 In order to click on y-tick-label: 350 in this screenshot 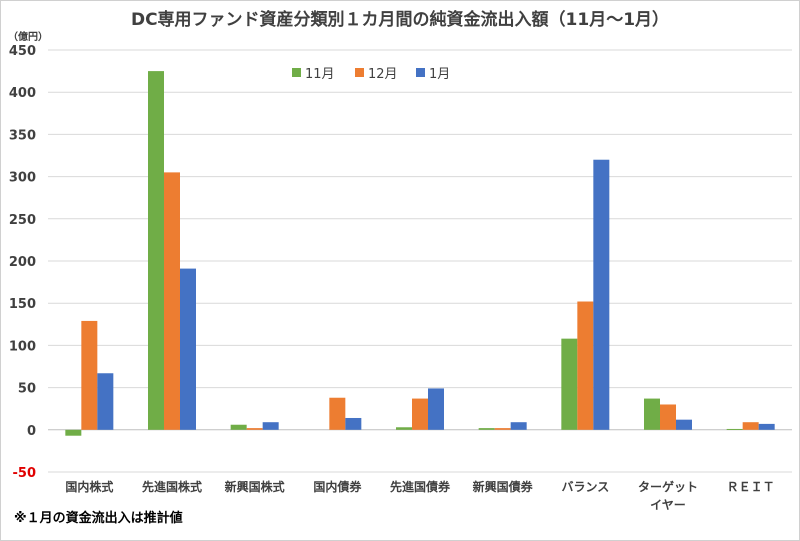, I will do `click(22, 135)`.